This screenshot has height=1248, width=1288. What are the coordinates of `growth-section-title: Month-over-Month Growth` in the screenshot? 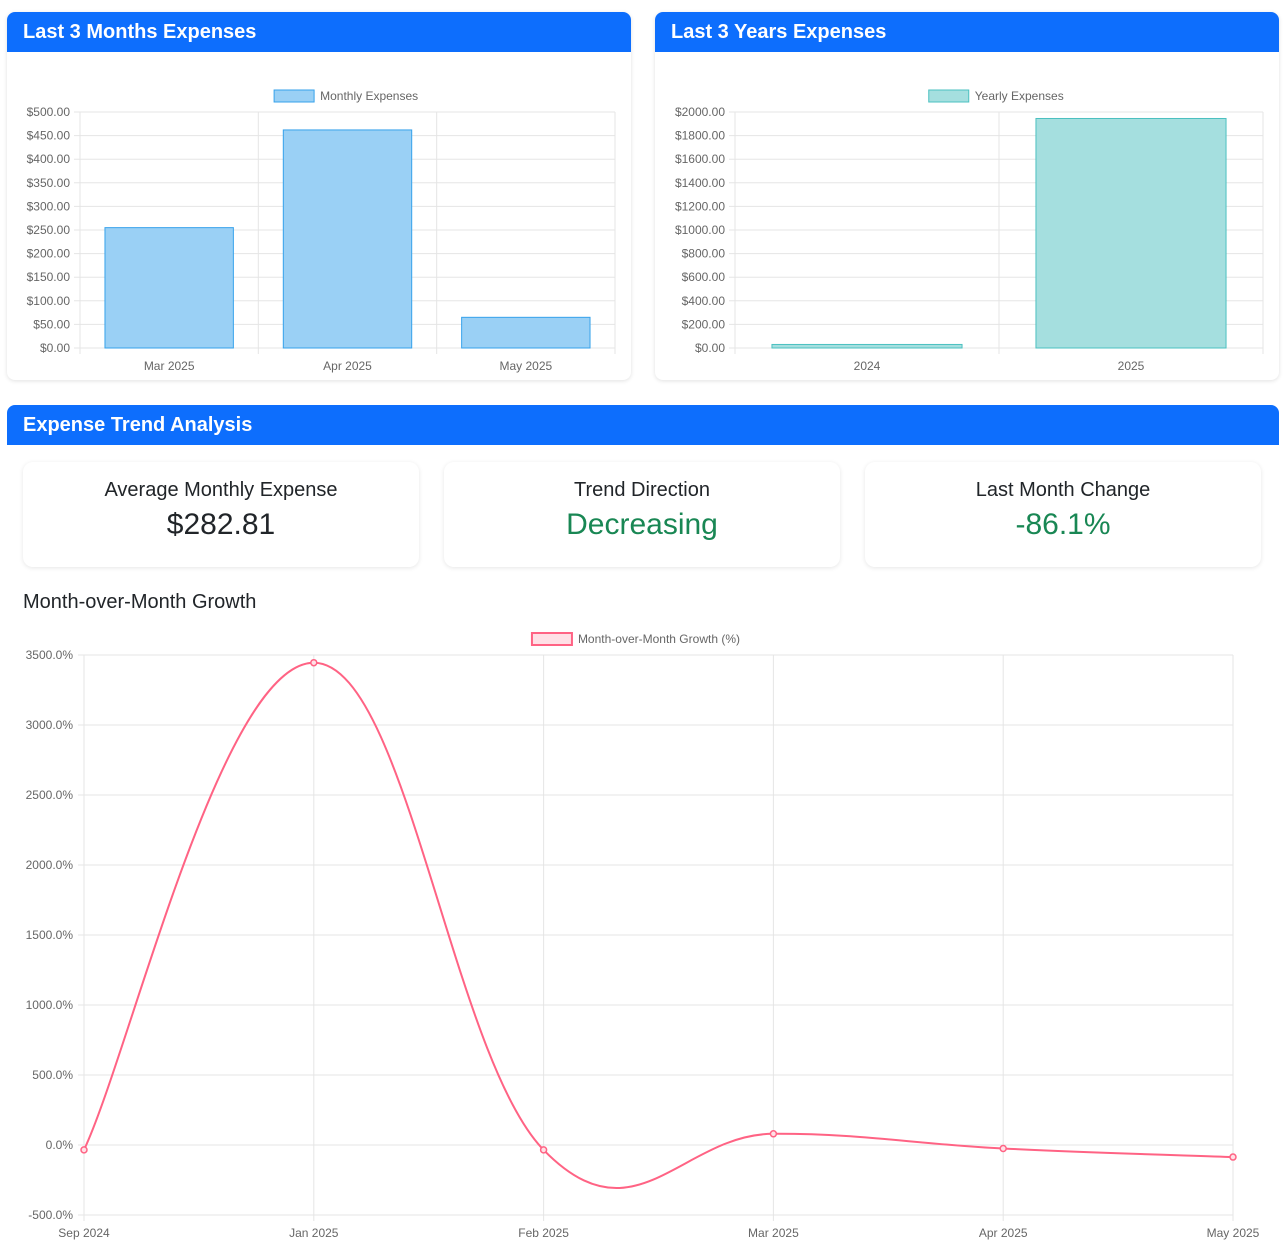 It's located at (140, 602).